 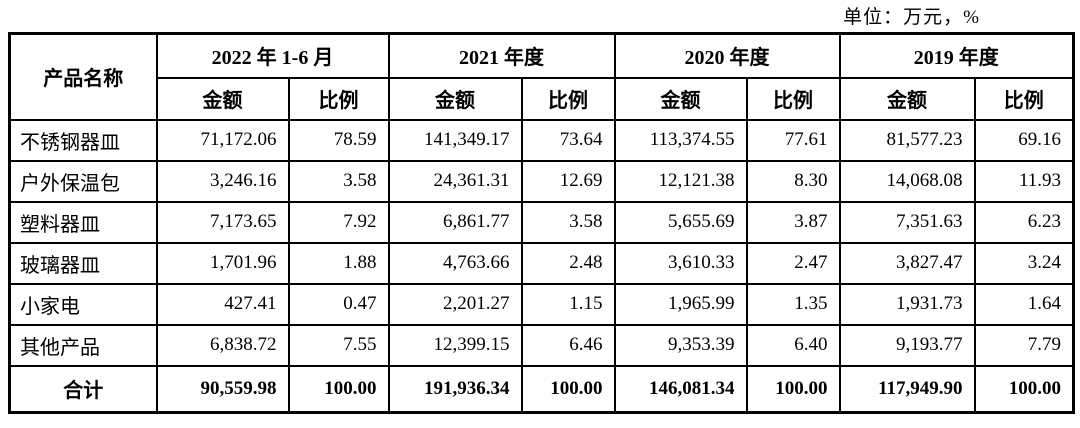 I want to click on ratio-cell: 7.92, so click(x=338, y=222).